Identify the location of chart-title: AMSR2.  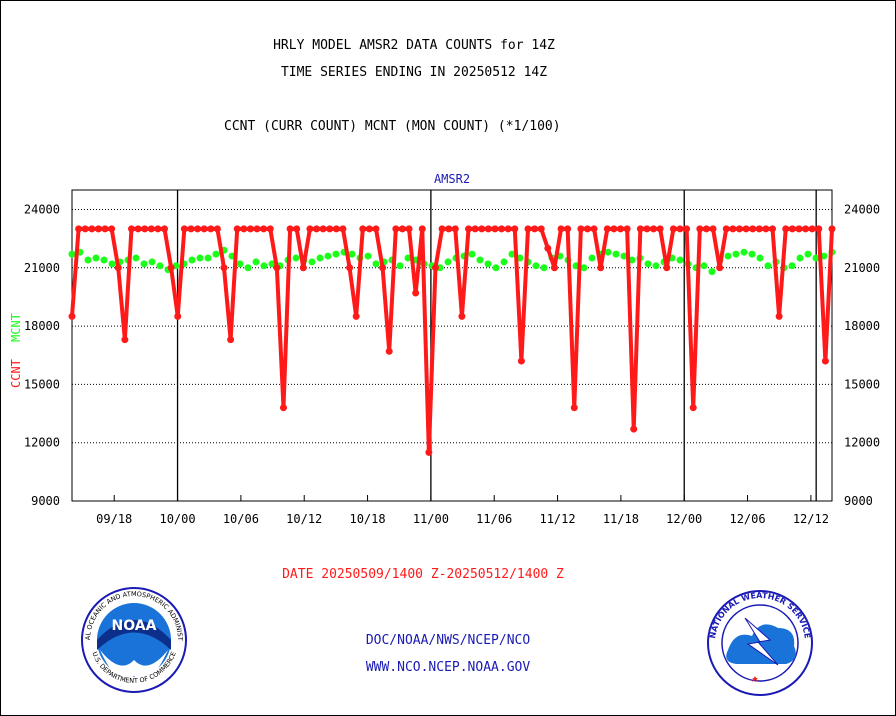
(452, 179).